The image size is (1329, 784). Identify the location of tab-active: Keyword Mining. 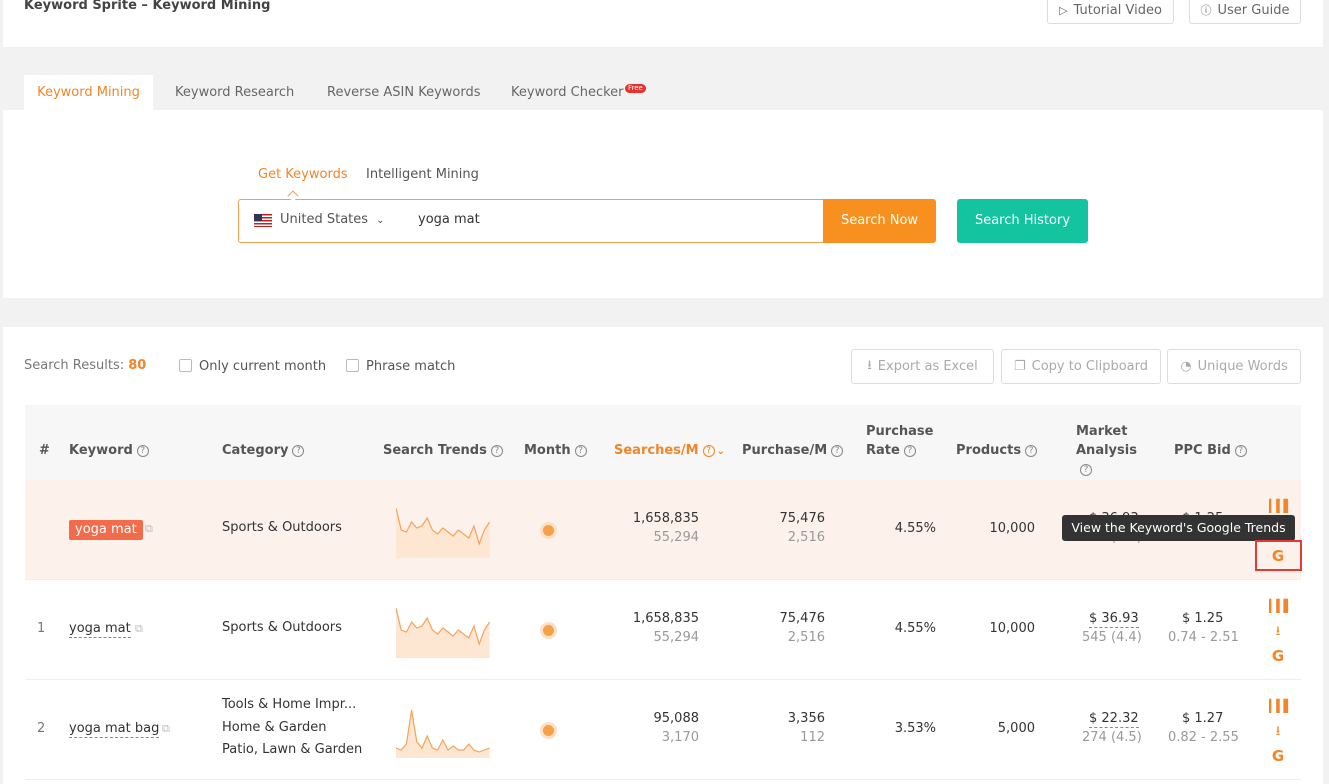
(88, 92).